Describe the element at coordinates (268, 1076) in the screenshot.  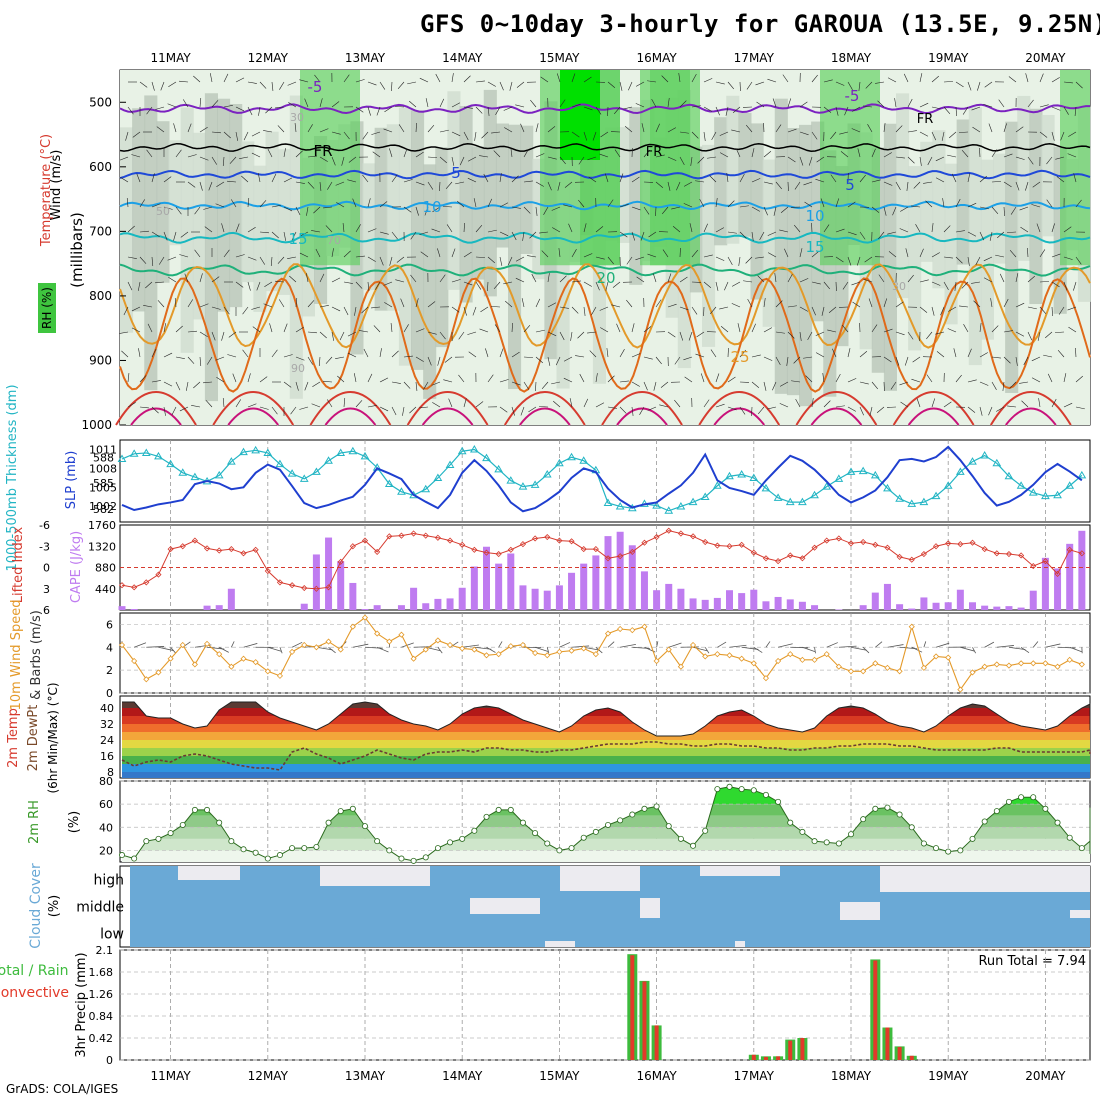
I see `day-label-bottom: 12MAY` at that location.